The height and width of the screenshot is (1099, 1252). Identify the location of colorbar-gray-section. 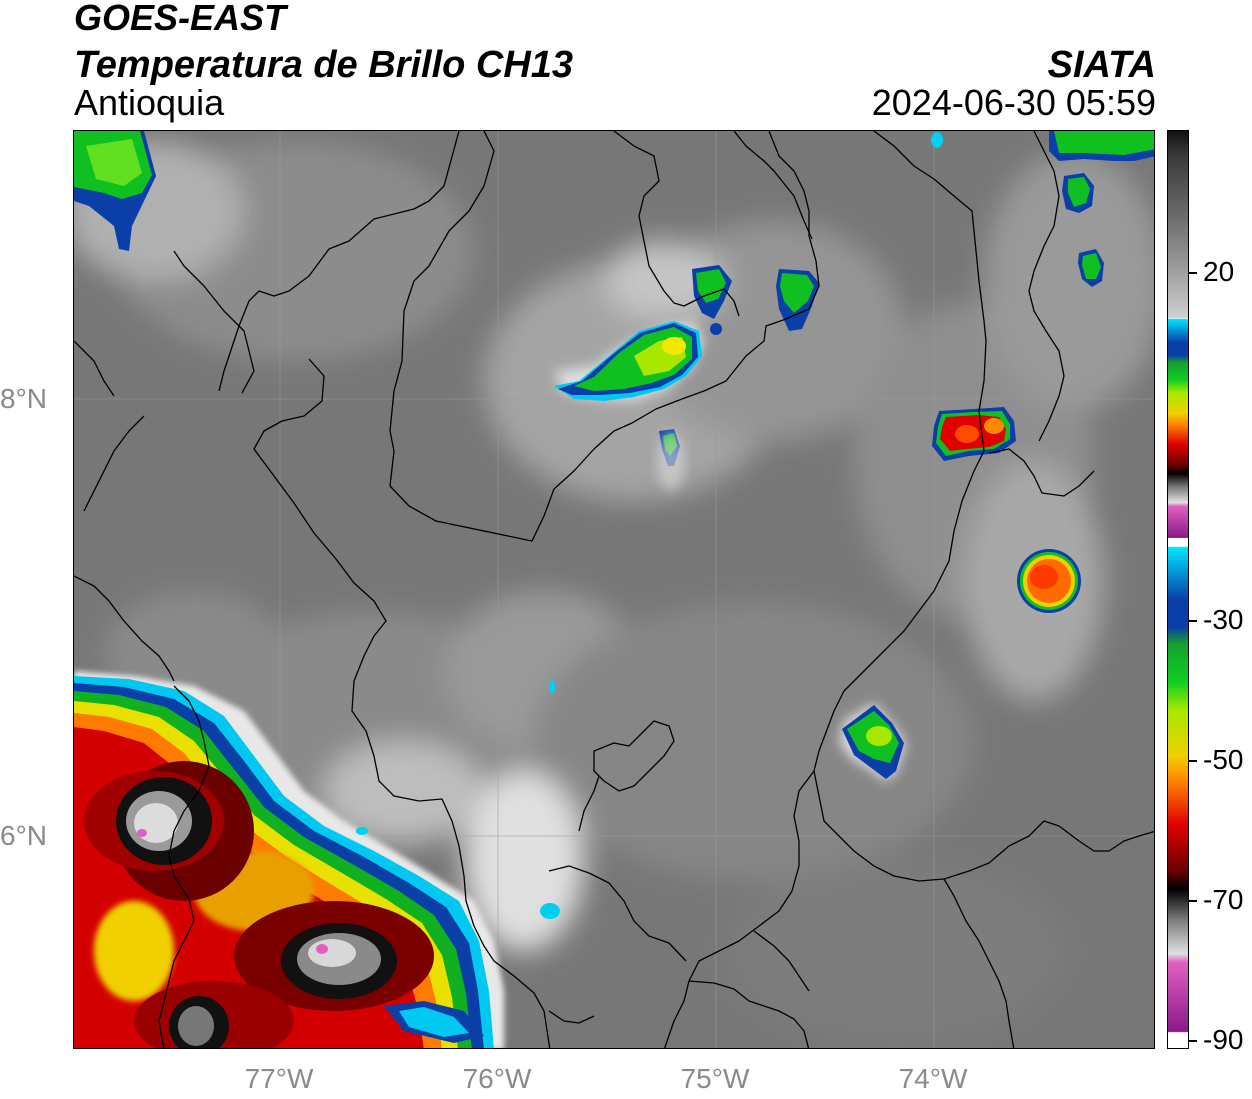
(1178, 338).